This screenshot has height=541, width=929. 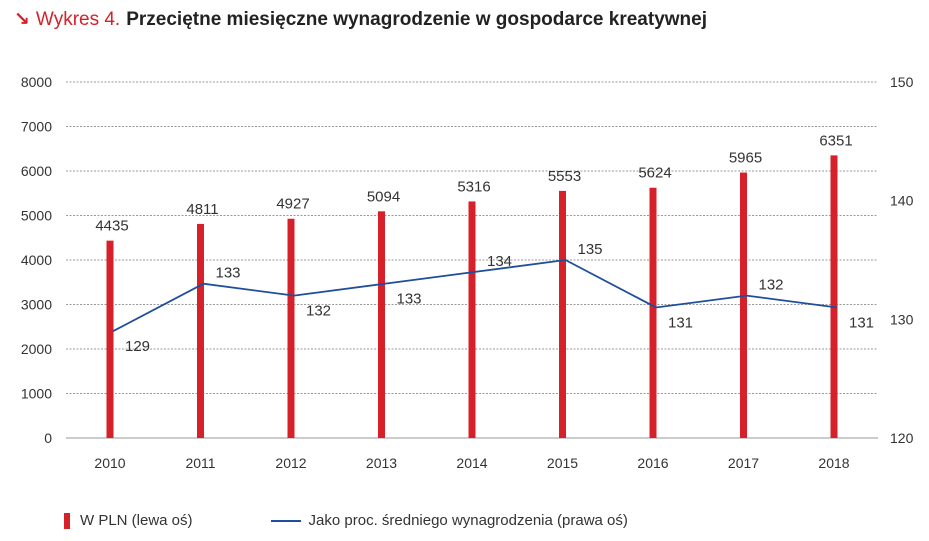 I want to click on bar-data-label: 5316, so click(x=473, y=186).